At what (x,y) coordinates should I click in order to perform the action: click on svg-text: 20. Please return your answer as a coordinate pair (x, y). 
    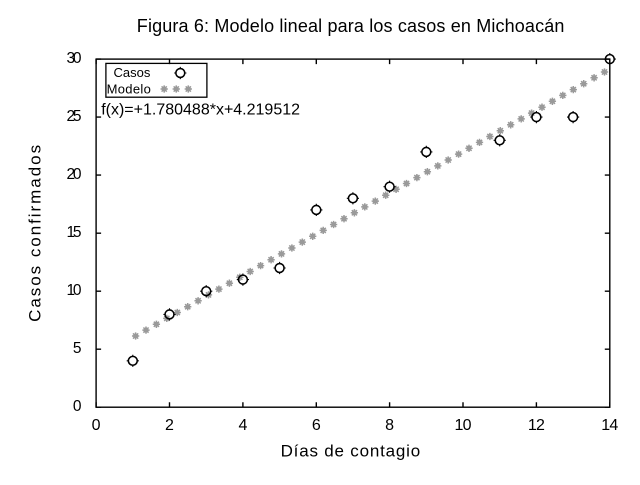
    Looking at the image, I should click on (74, 174).